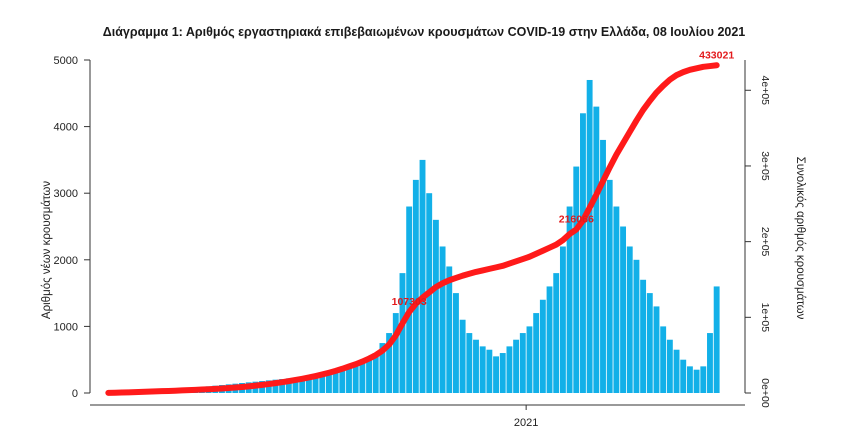  Describe the element at coordinates (526, 423) in the screenshot. I see `x-axis-tick-label: 2021` at that location.